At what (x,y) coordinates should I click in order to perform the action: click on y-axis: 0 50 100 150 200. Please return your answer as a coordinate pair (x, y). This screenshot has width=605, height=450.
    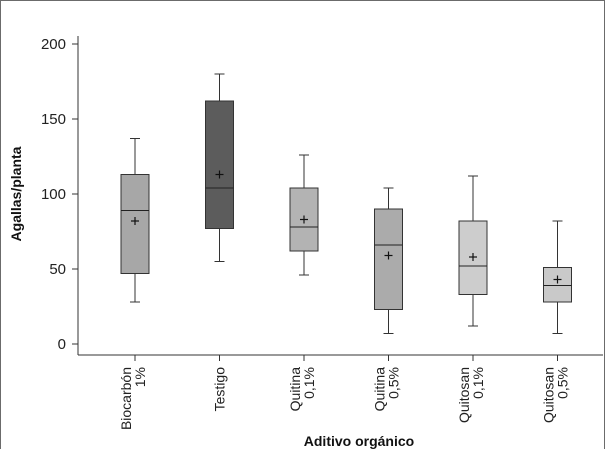
    Looking at the image, I should click on (60, 195).